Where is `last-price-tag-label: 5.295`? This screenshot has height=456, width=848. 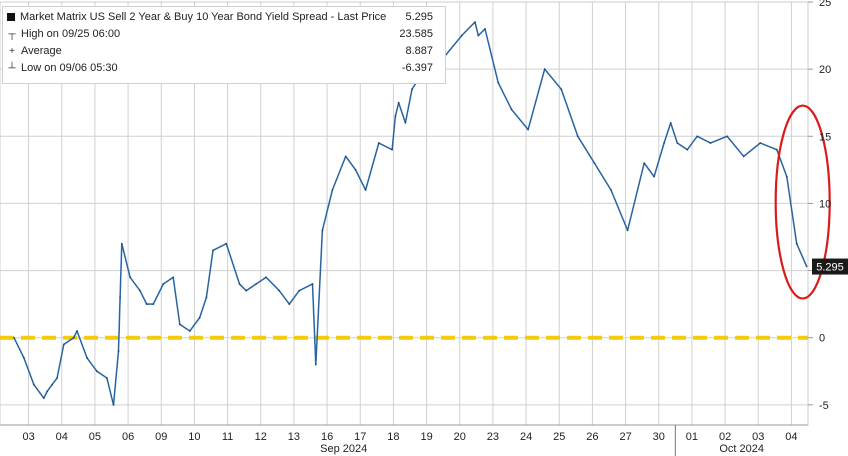
last-price-tag-label: 5.295 is located at coordinates (830, 268).